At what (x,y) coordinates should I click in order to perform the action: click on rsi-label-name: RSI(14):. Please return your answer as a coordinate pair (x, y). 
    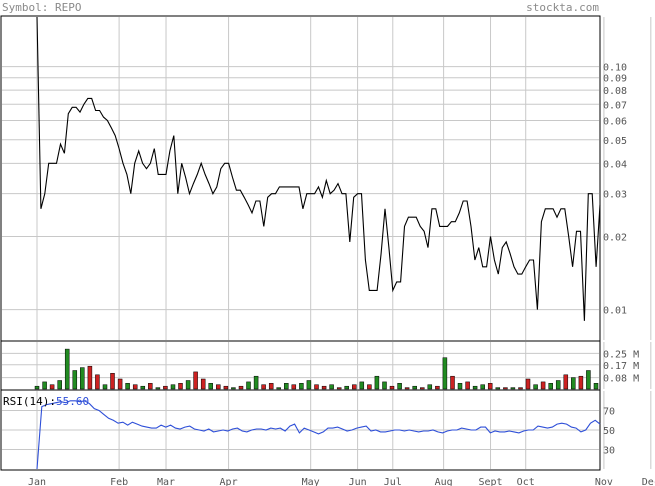
    Looking at the image, I should click on (29, 401).